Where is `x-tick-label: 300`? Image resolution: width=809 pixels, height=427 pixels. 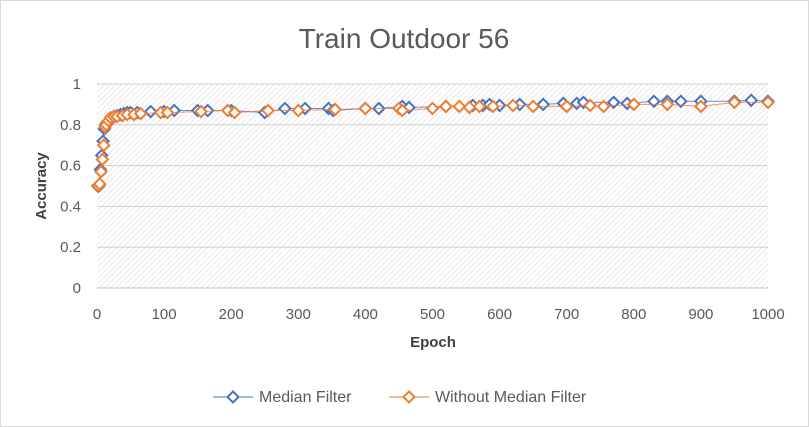 x-tick-label: 300 is located at coordinates (298, 314).